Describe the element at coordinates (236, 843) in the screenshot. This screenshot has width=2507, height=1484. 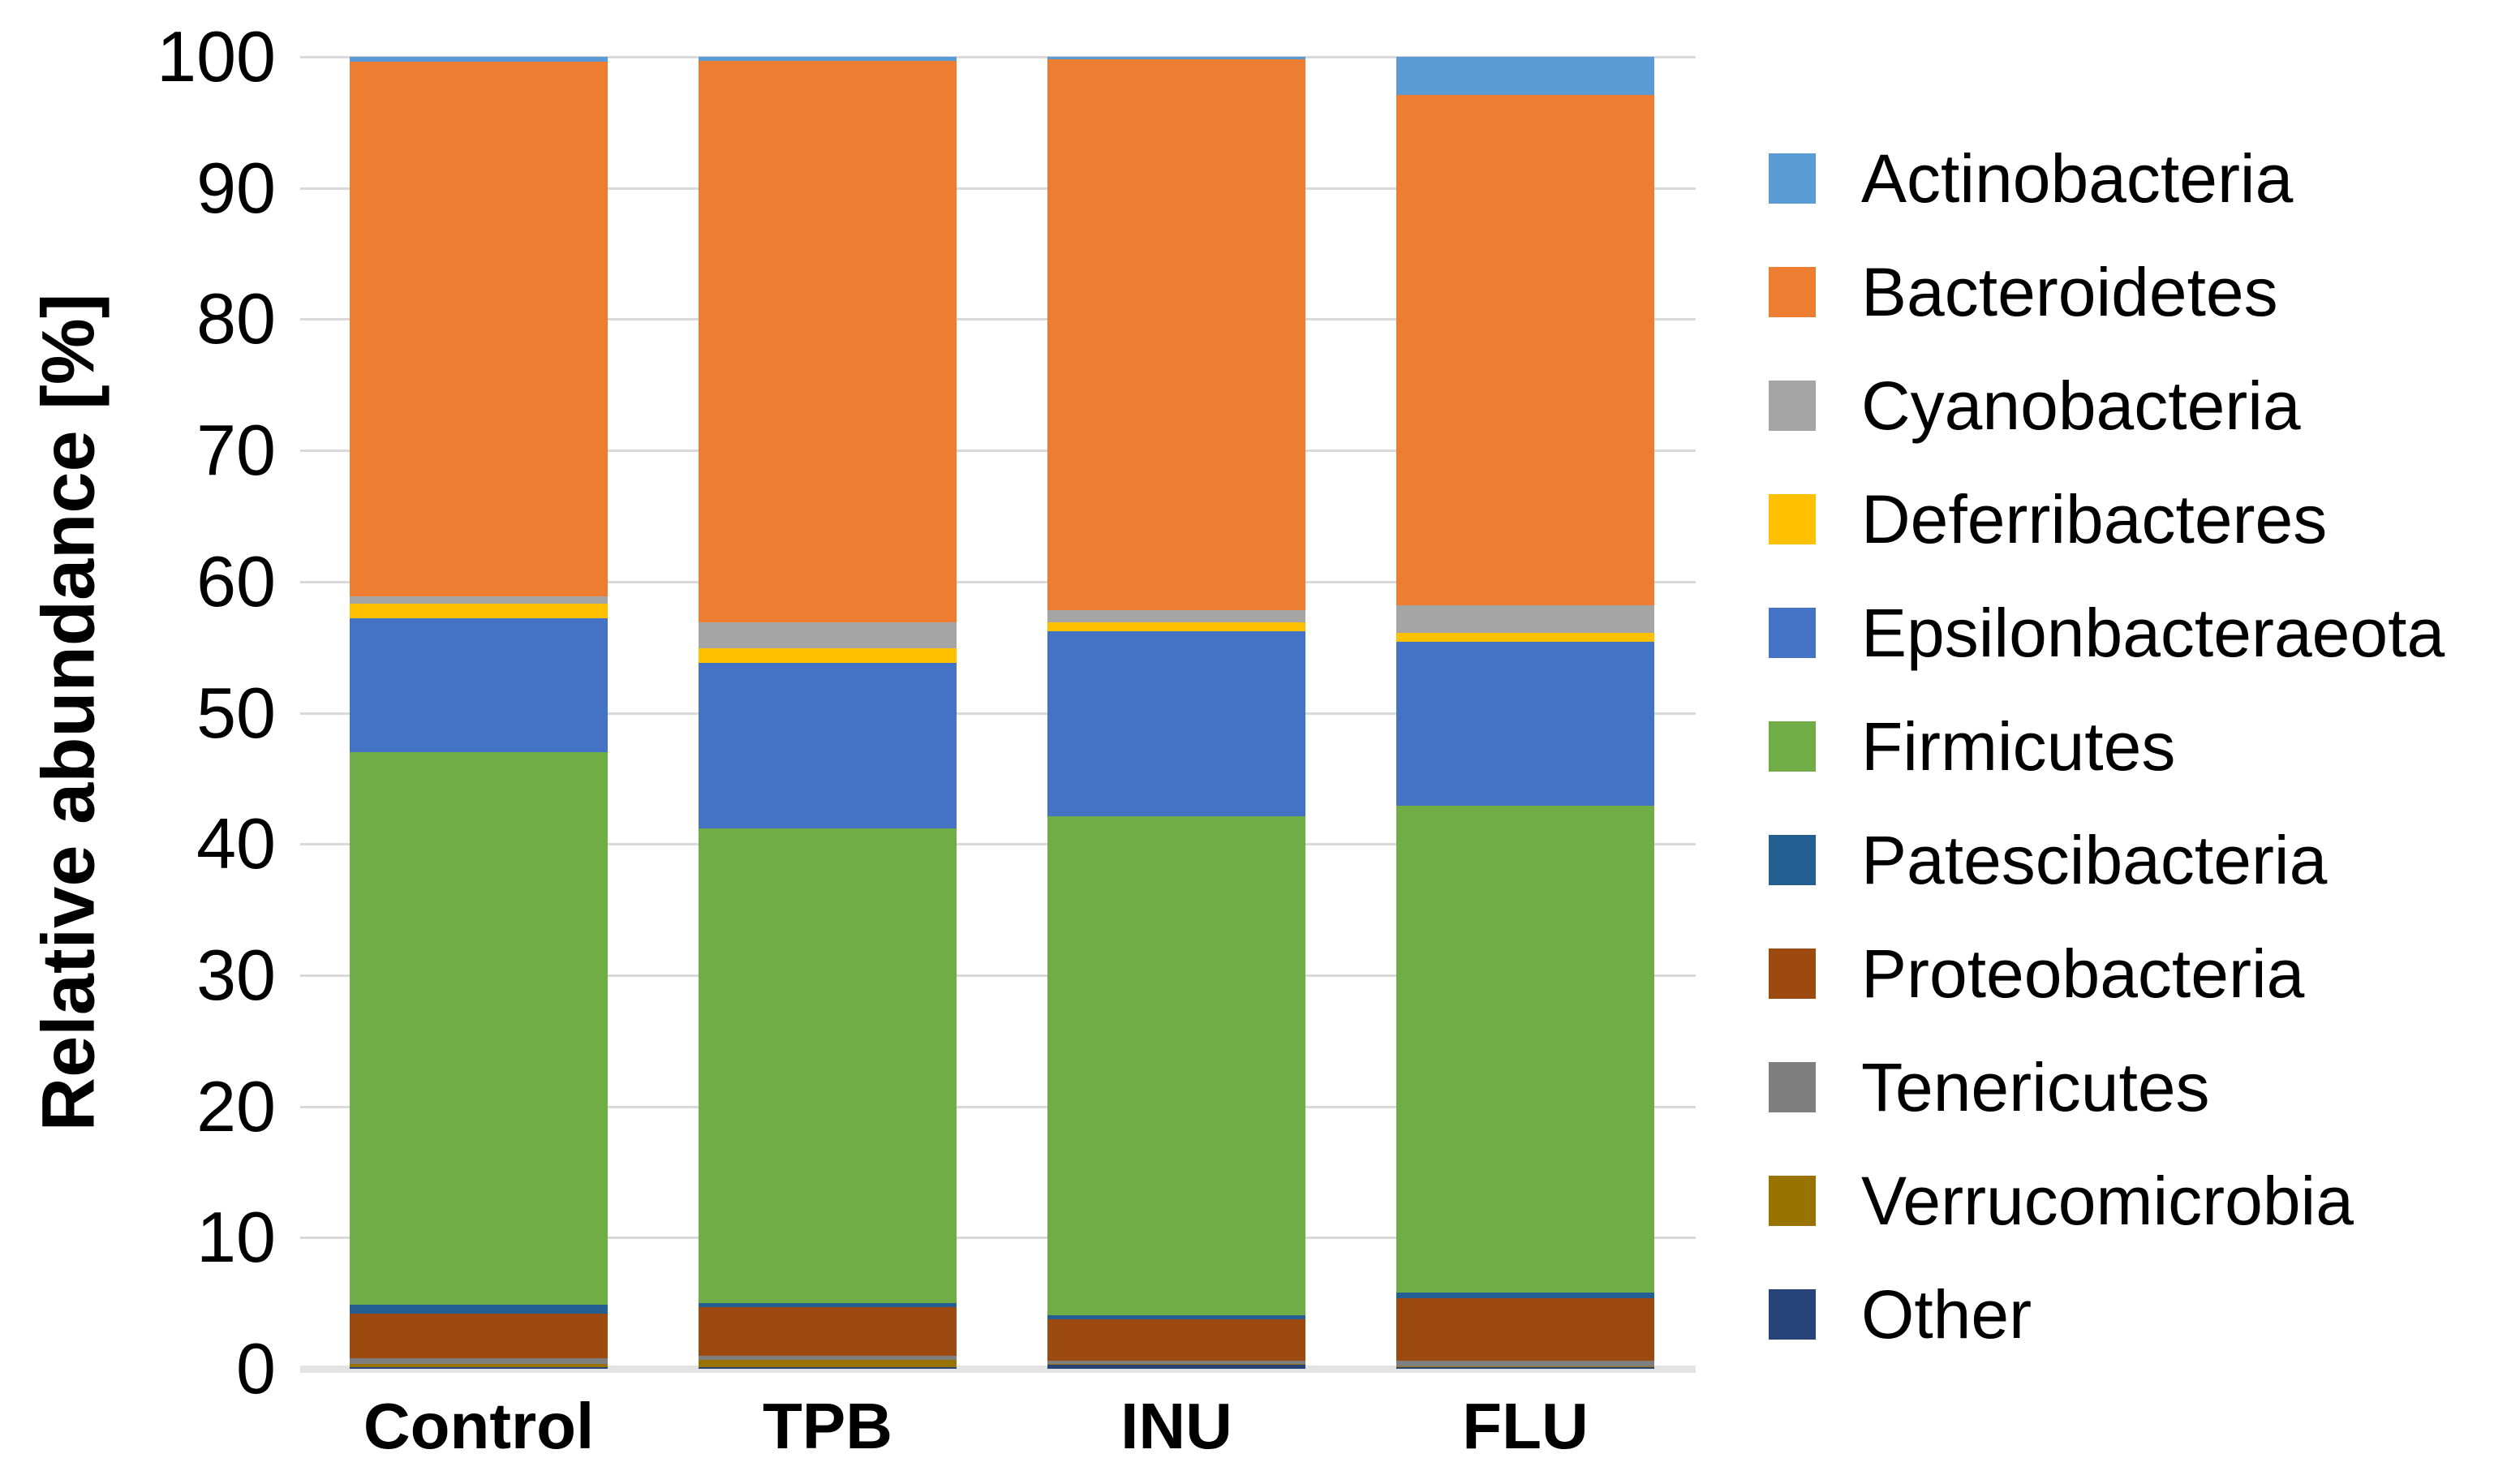
I see `y-tick-label: 40` at that location.